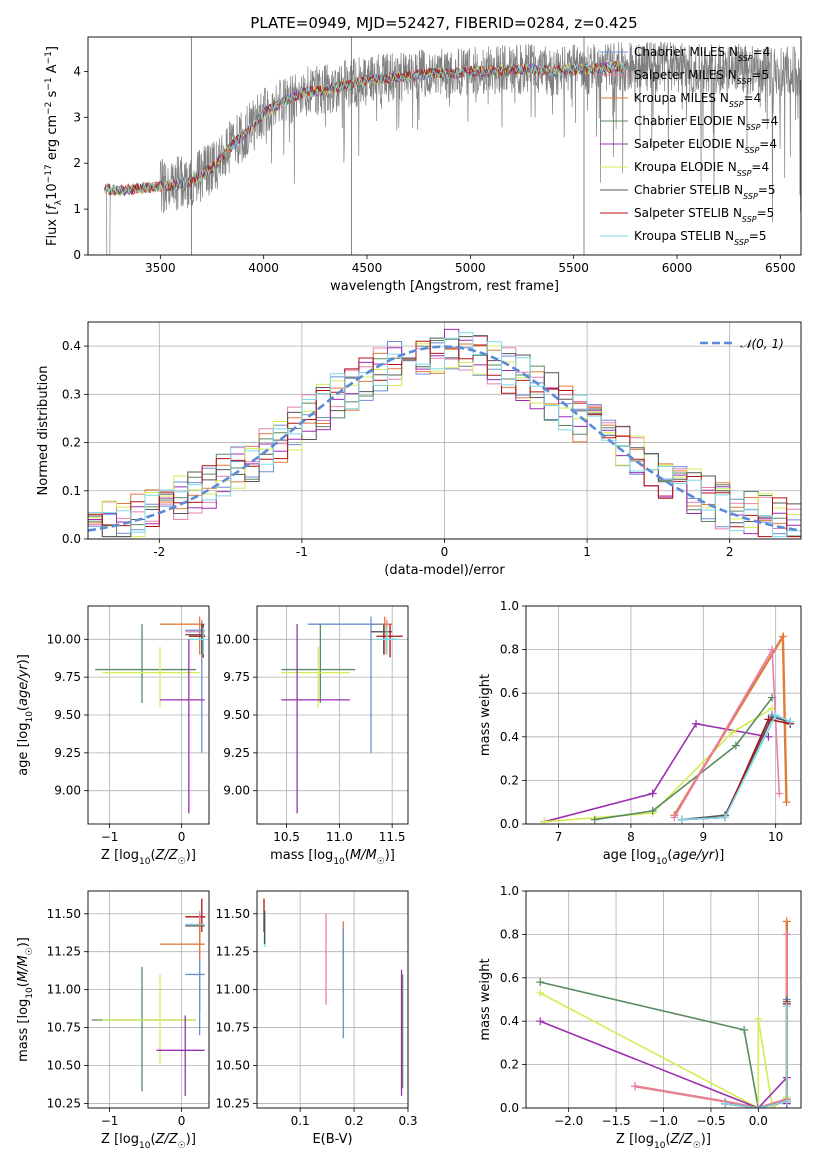 Image resolution: width=819 pixels, height=1170 pixels. Describe the element at coordinates (300, 1121) in the screenshot. I see `x-tick-label: 0.1` at that location.